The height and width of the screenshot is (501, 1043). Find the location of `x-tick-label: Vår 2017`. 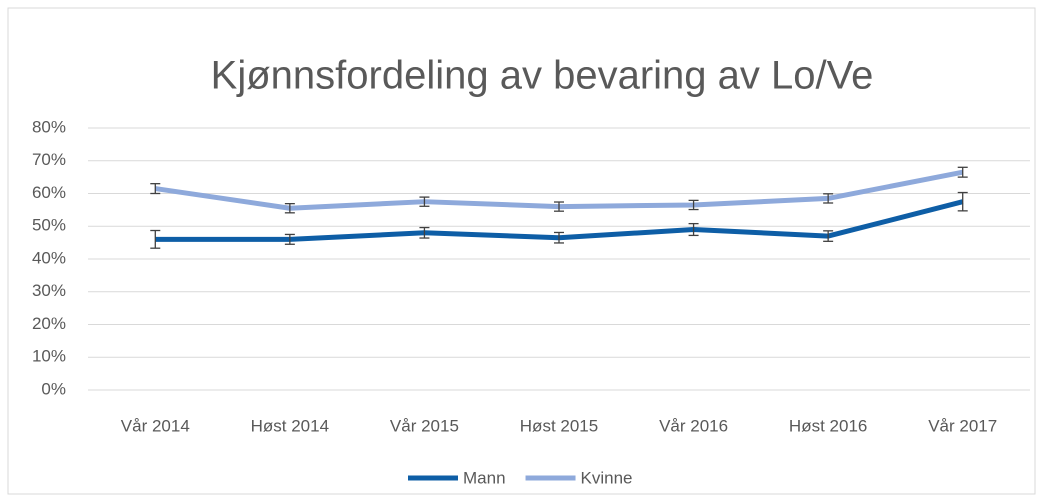

x-tick-label: Vår 2017 is located at coordinates (962, 425).